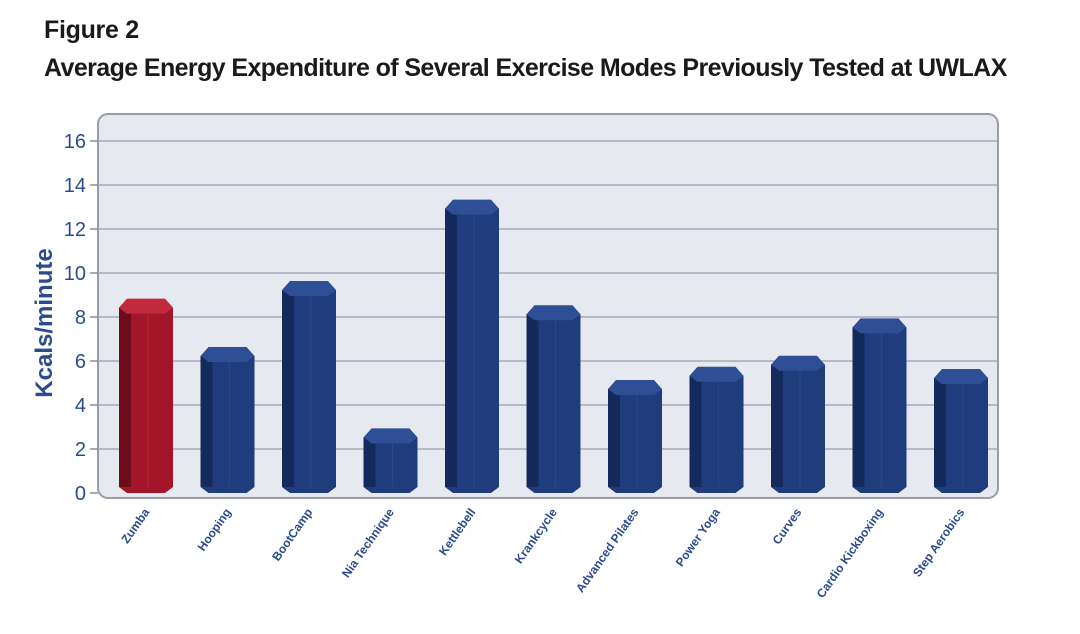 The image size is (1080, 634). Describe the element at coordinates (292, 535) in the screenshot. I see `x-tick-label: BootCamp` at that location.